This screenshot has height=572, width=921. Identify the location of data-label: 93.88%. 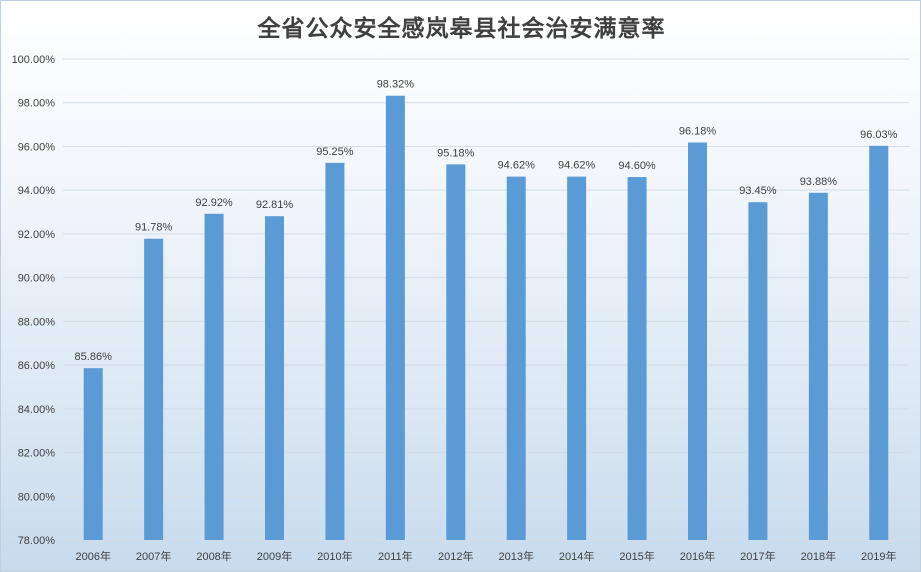
(819, 182).